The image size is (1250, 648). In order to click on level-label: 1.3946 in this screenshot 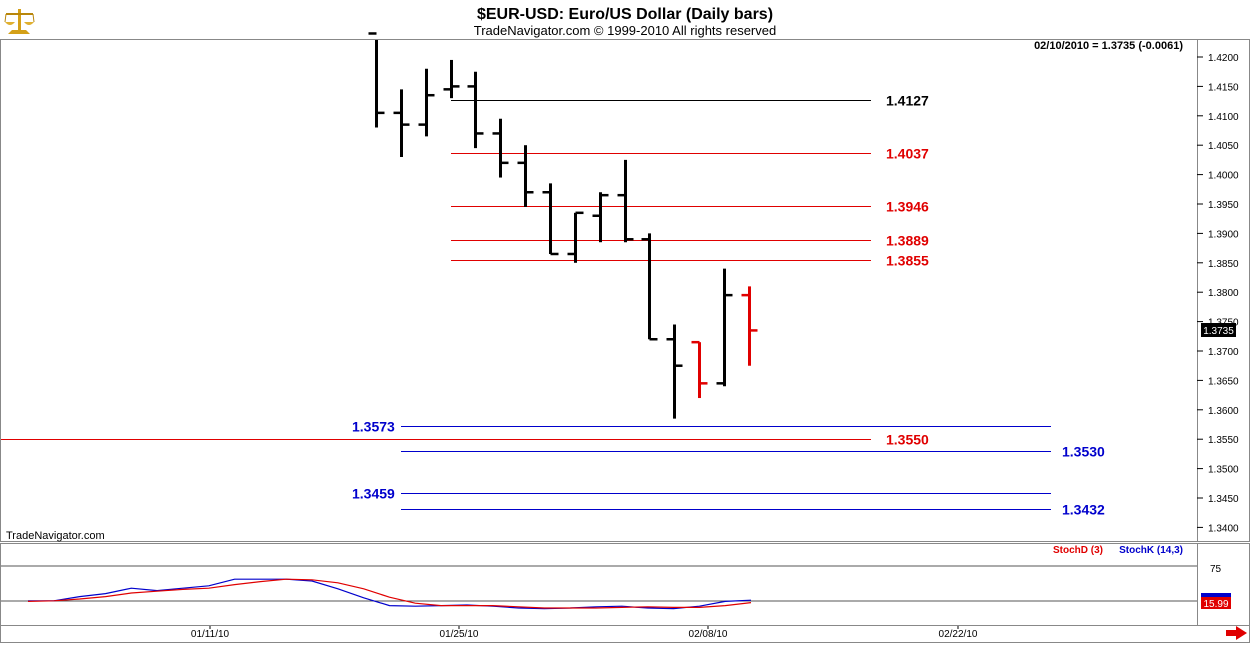, I will do `click(907, 207)`.